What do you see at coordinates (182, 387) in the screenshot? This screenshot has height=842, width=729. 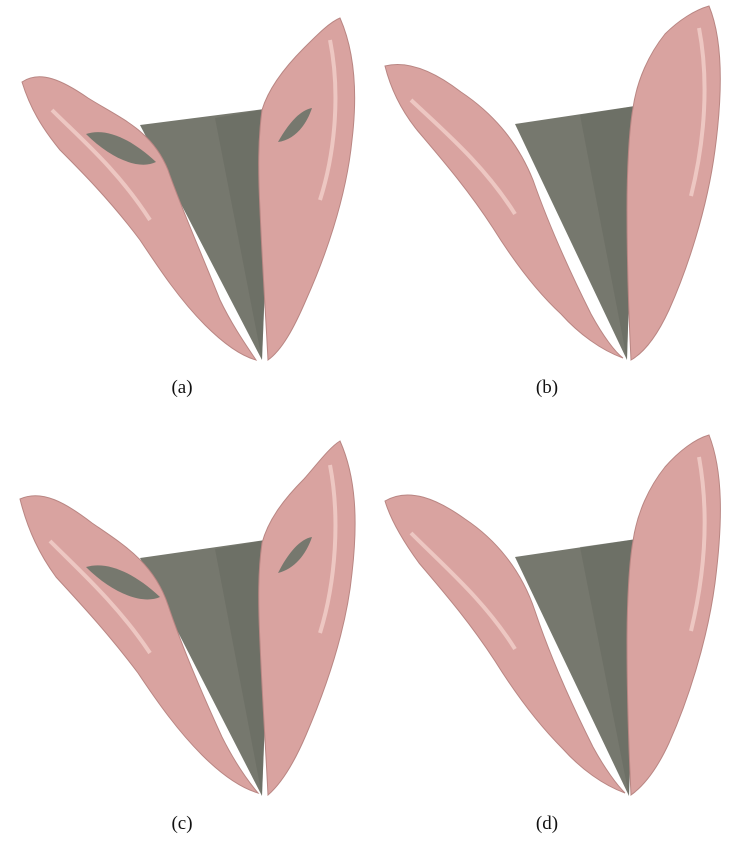 I see `caption-a: (a)` at bounding box center [182, 387].